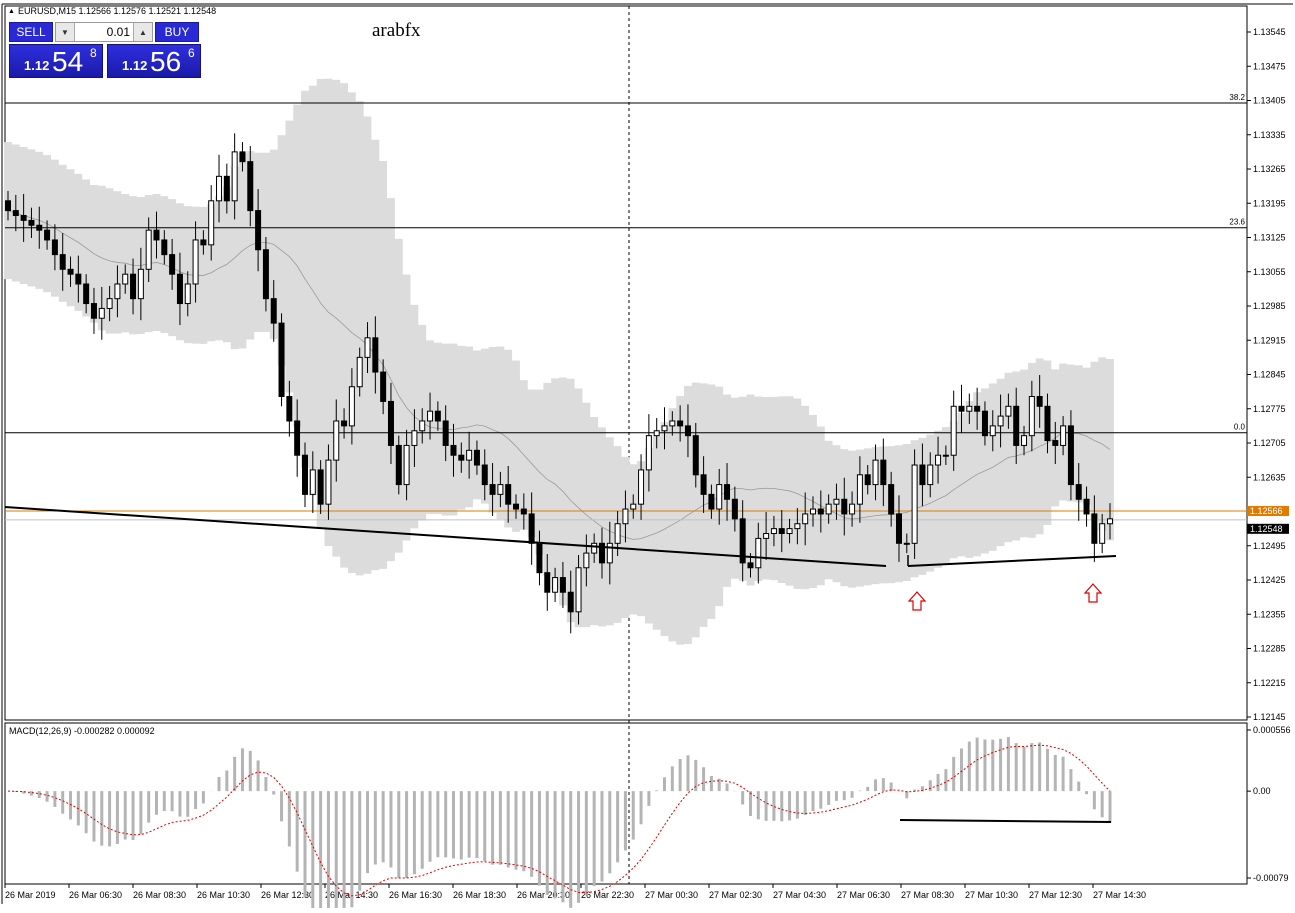 The height and width of the screenshot is (913, 1295). I want to click on collapse-triangle-icon: ▲, so click(11, 11).